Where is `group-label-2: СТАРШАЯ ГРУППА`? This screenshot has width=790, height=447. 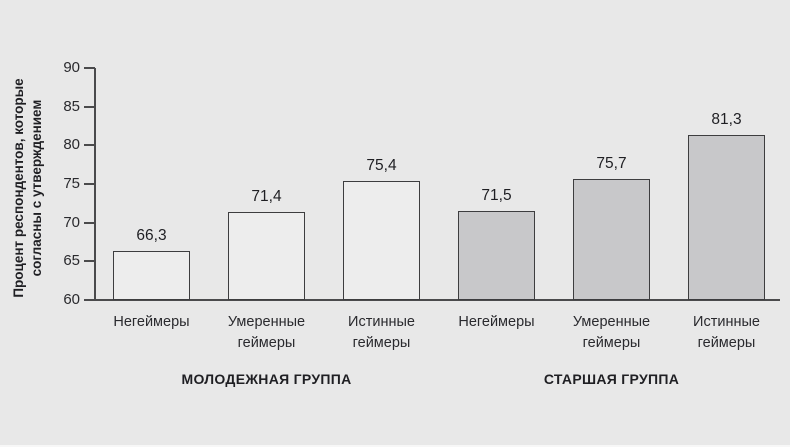
group-label-2: СТАРШАЯ ГРУППА is located at coordinates (611, 379).